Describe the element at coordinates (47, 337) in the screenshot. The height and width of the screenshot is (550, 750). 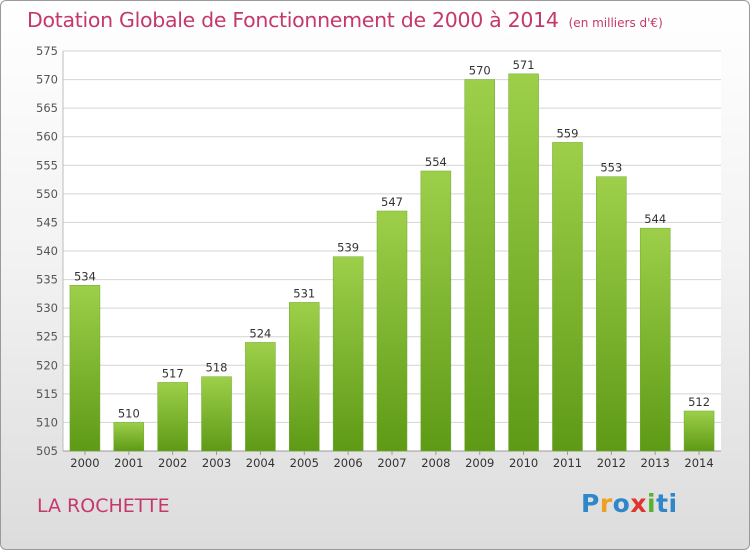
I see `y-tick-label: 525` at that location.